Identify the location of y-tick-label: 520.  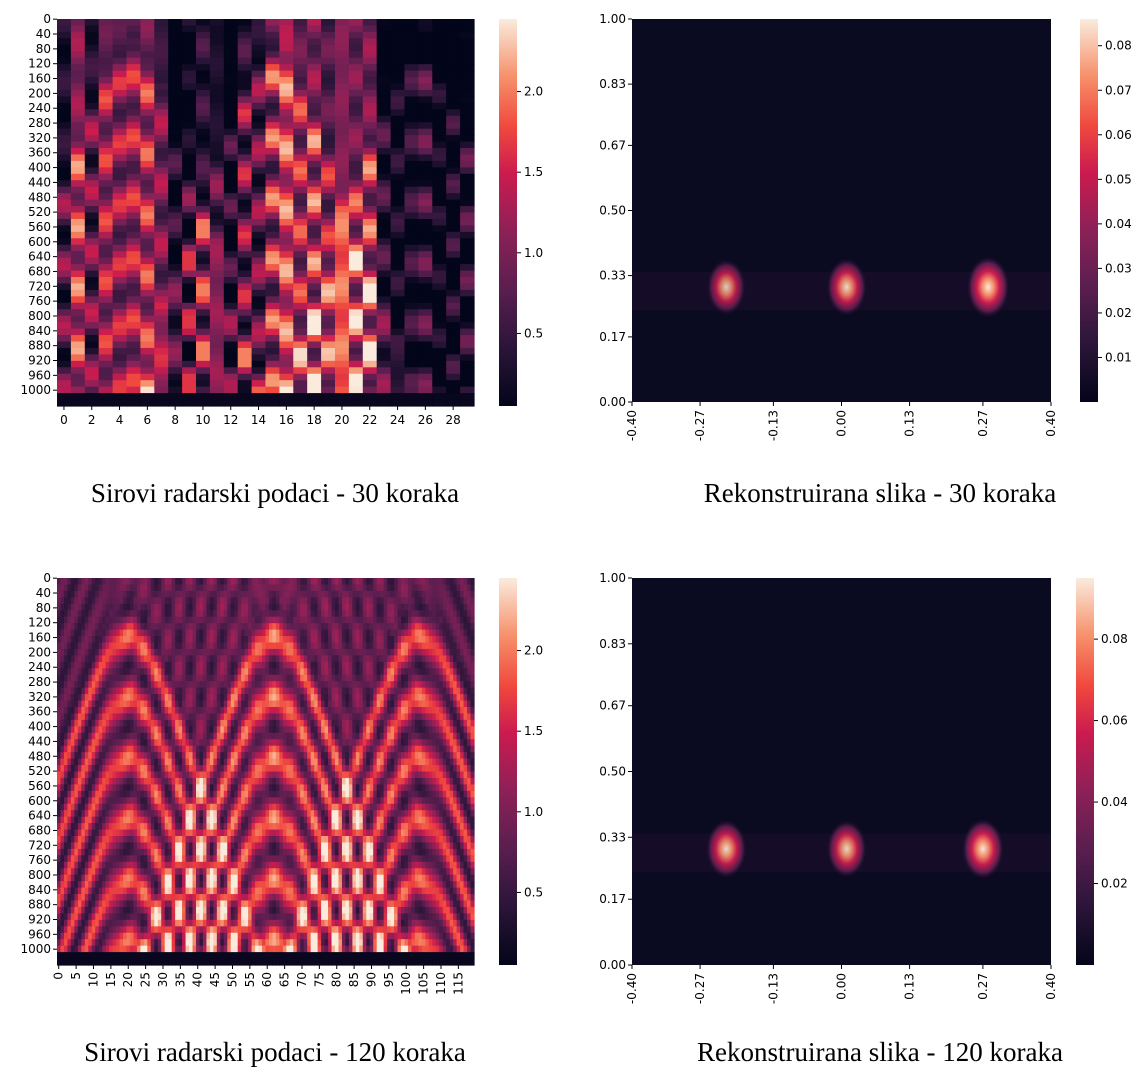
(39, 212).